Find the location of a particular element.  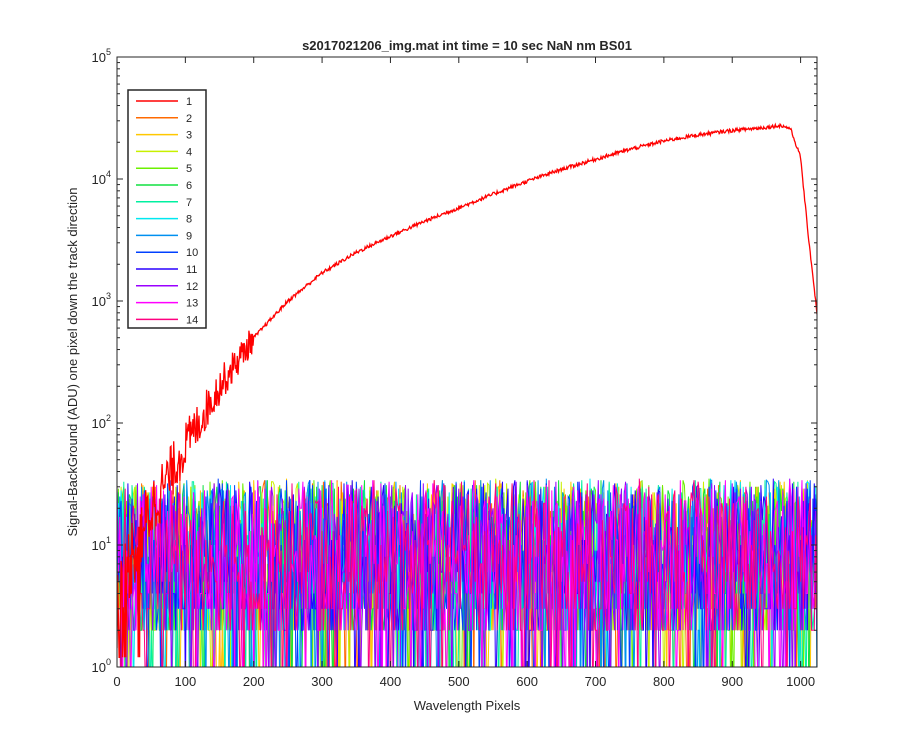

legend-label-5: 5 is located at coordinates (189, 169).